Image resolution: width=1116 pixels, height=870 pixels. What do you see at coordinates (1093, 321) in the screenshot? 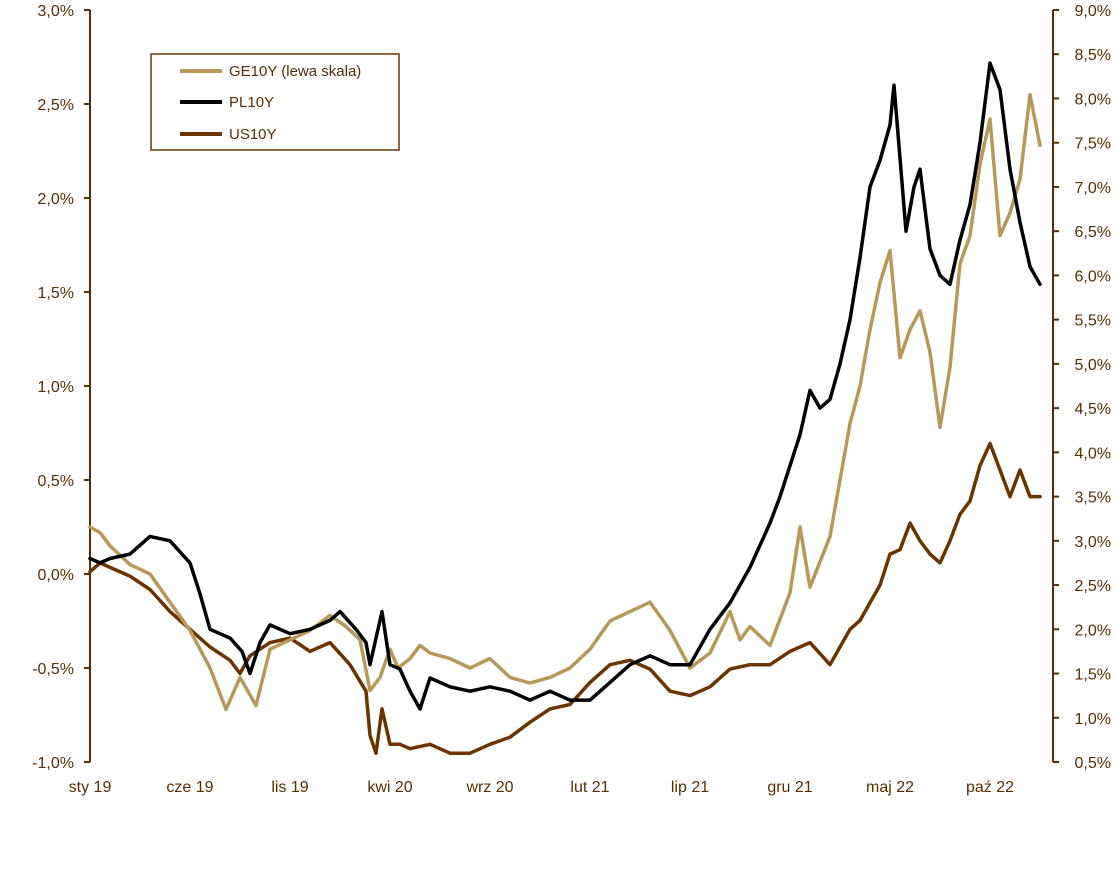
I see `right-tick-label: 5,5%` at bounding box center [1093, 321].